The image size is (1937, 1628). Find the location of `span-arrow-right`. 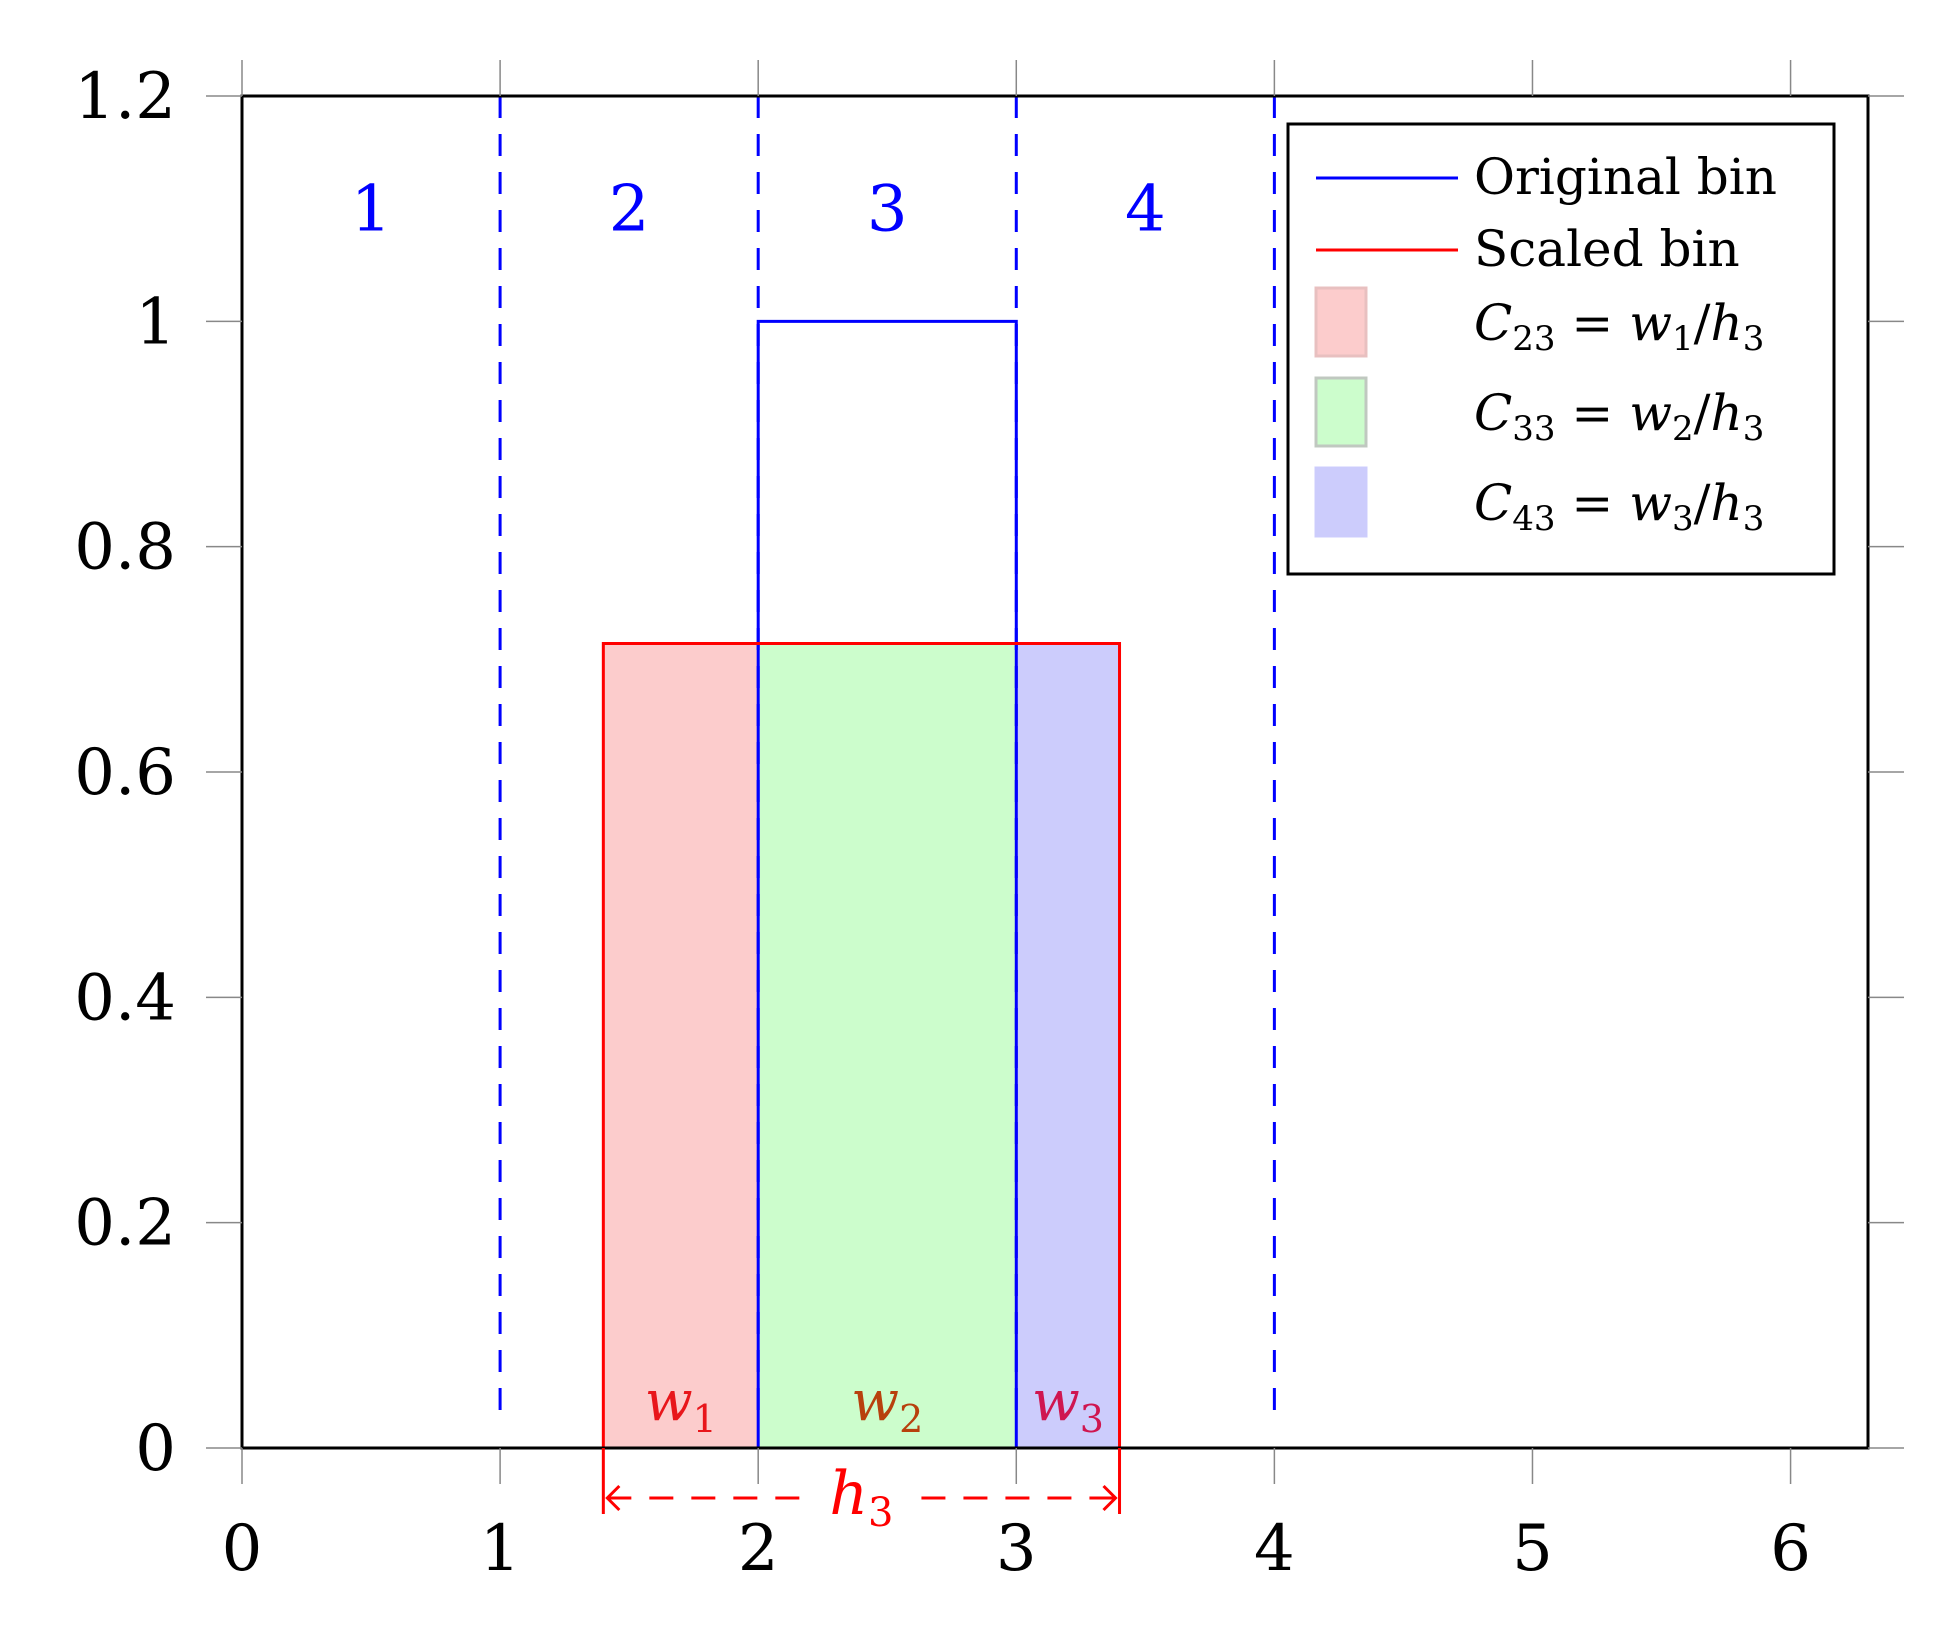

span-arrow-right is located at coordinates (1110, 1498).